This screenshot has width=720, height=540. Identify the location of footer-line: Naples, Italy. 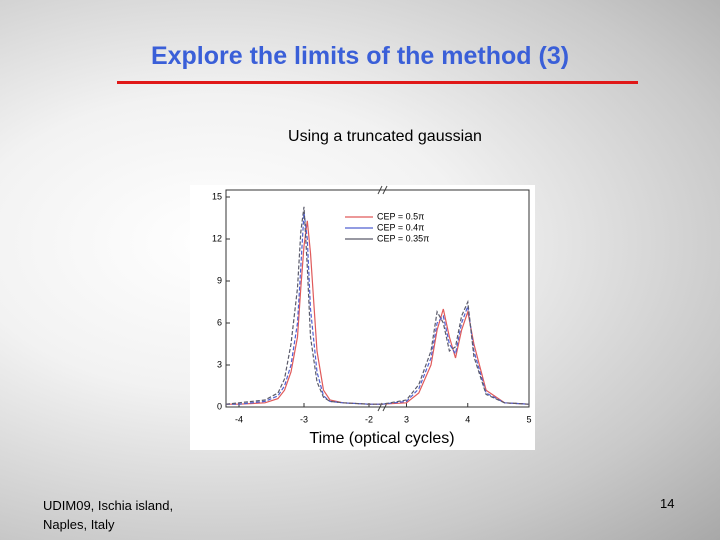
(79, 524).